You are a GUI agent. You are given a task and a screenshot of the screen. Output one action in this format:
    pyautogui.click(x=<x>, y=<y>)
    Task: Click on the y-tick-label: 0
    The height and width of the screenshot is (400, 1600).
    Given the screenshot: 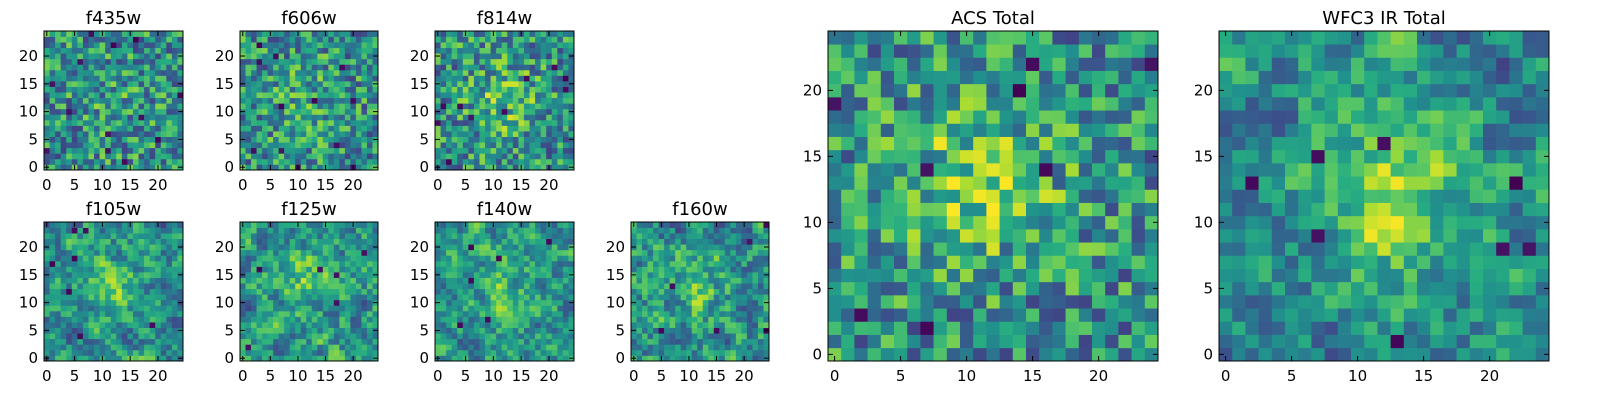 What is the action you would take?
    pyautogui.click(x=229, y=167)
    